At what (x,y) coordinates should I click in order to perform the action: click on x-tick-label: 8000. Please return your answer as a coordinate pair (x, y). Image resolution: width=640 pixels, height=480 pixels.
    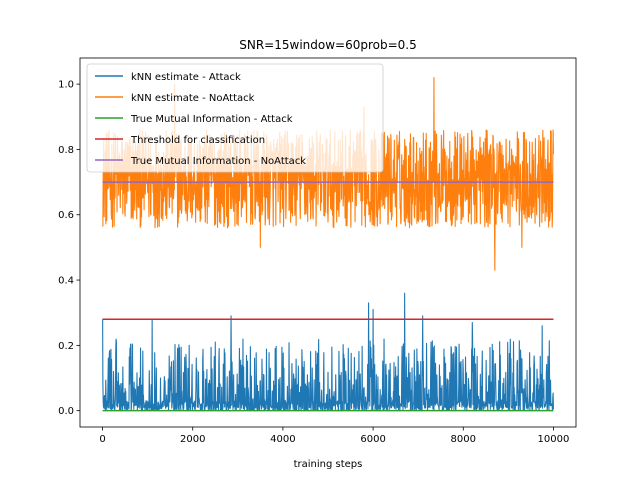
    Looking at the image, I should click on (463, 439).